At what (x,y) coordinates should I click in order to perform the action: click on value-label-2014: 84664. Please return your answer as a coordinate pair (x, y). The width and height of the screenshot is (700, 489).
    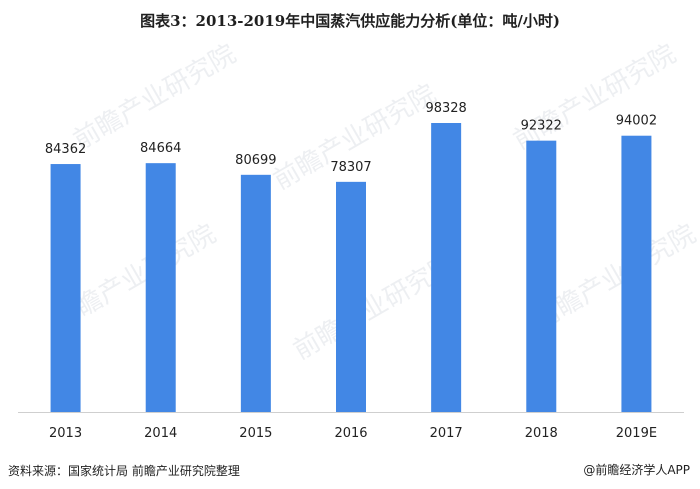
    Looking at the image, I should click on (160, 148).